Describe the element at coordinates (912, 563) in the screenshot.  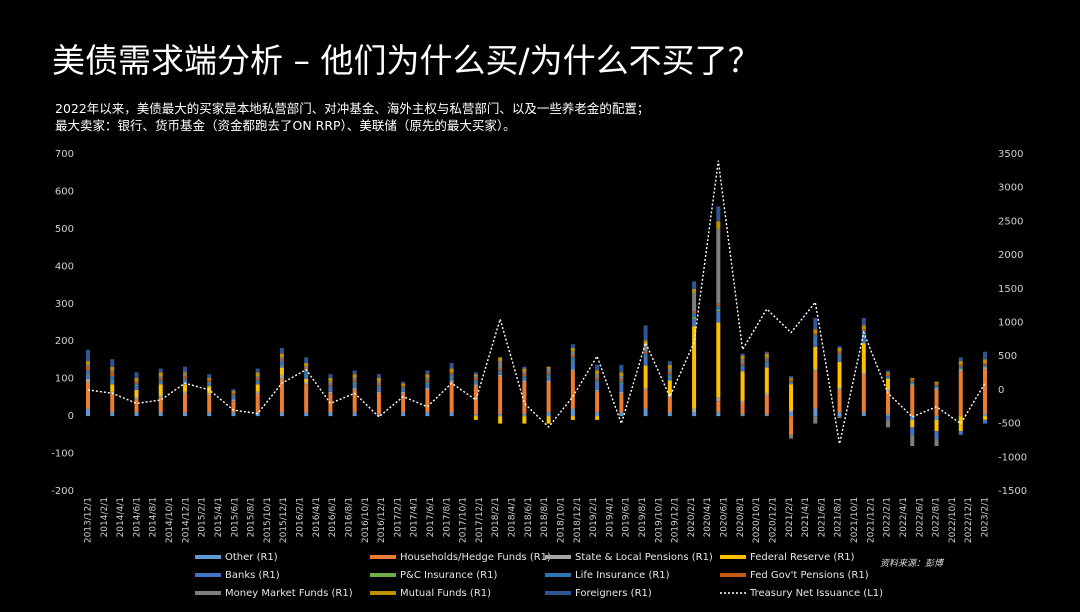
I see `source-note: 资料来源：彭博` at that location.